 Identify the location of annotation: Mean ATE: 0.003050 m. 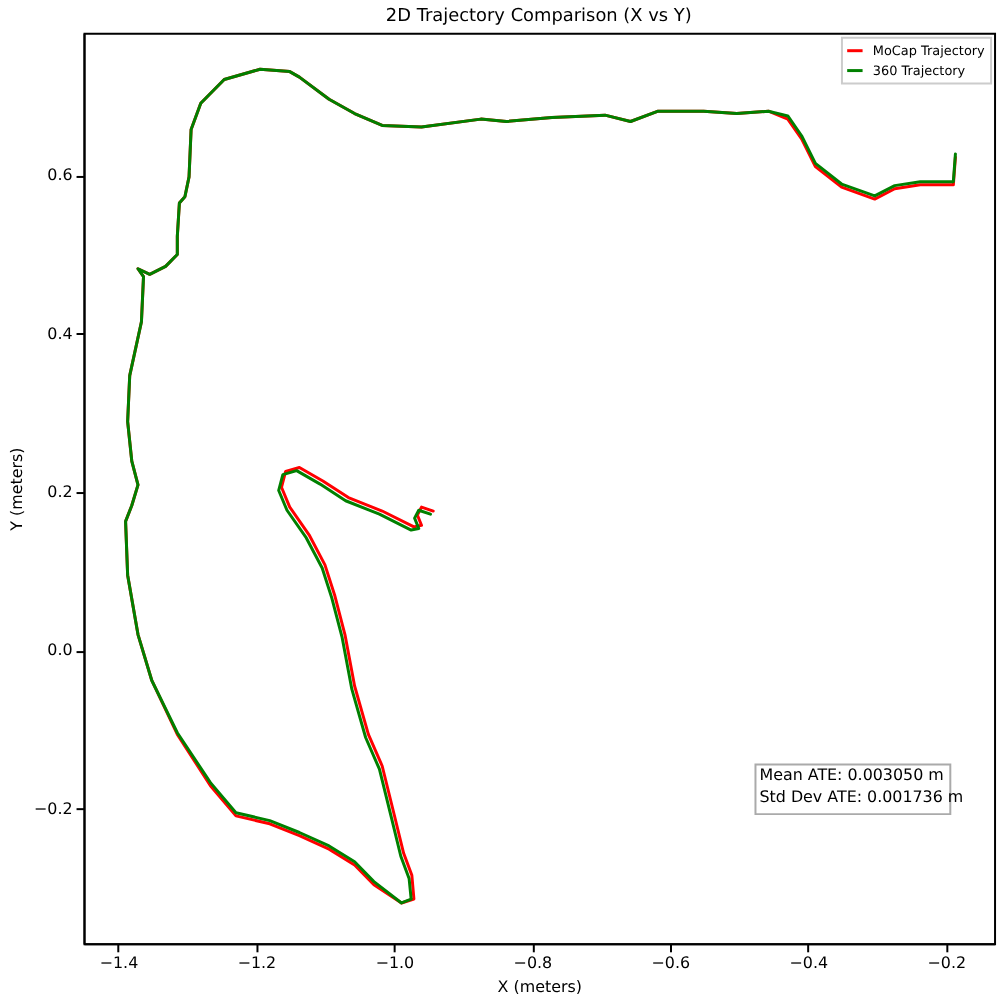
(852, 775).